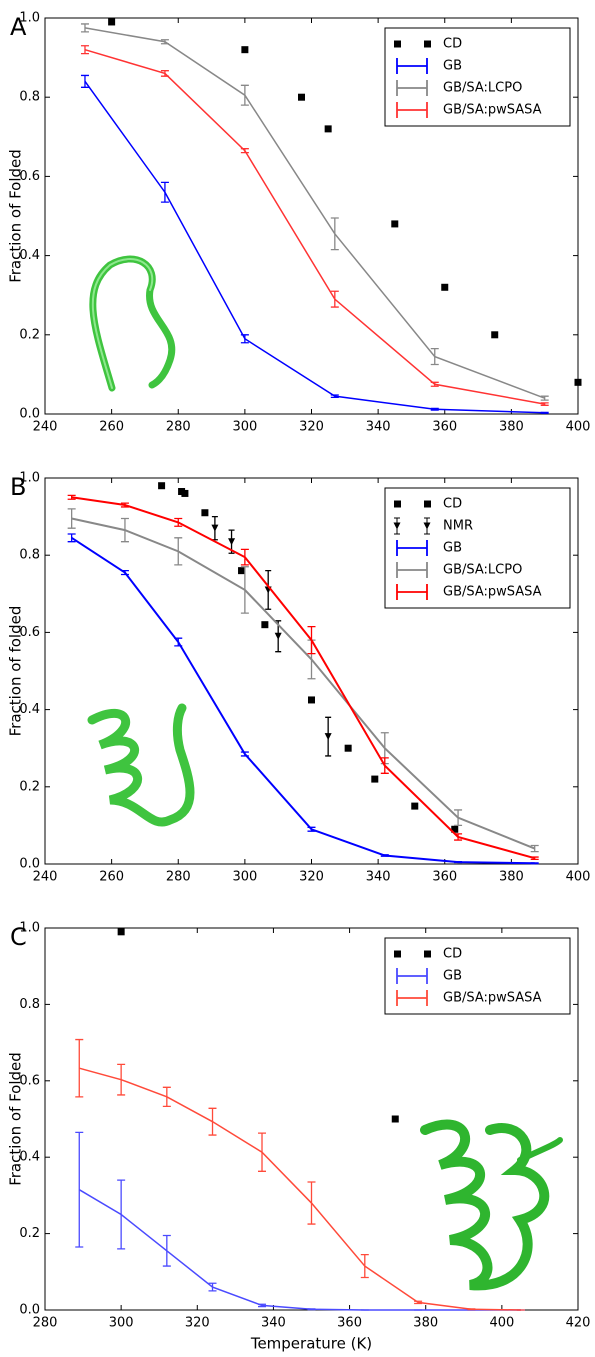 This screenshot has width=595, height=1357. Describe the element at coordinates (477, 976) in the screenshot. I see `legend: CD GB GB/SA:pwSASA` at that location.